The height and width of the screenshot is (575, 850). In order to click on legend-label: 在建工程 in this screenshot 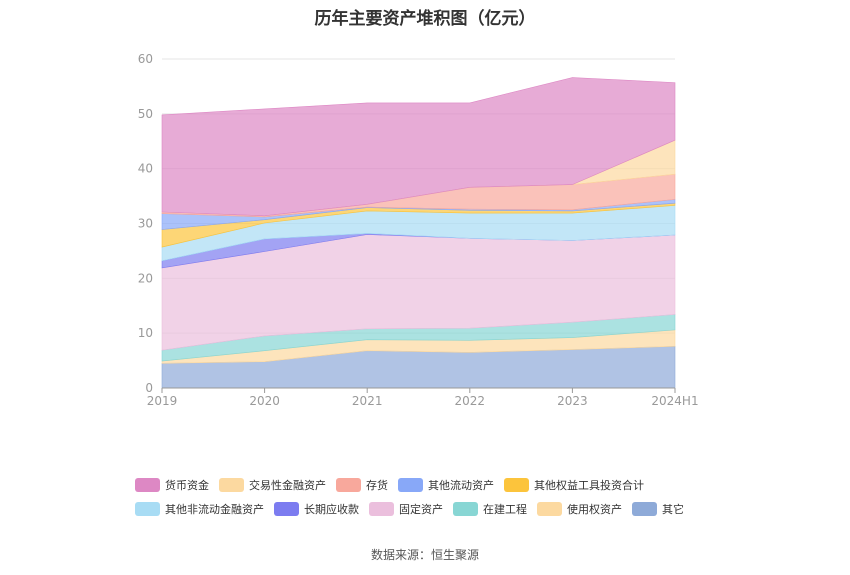, I will do `click(505, 509)`.